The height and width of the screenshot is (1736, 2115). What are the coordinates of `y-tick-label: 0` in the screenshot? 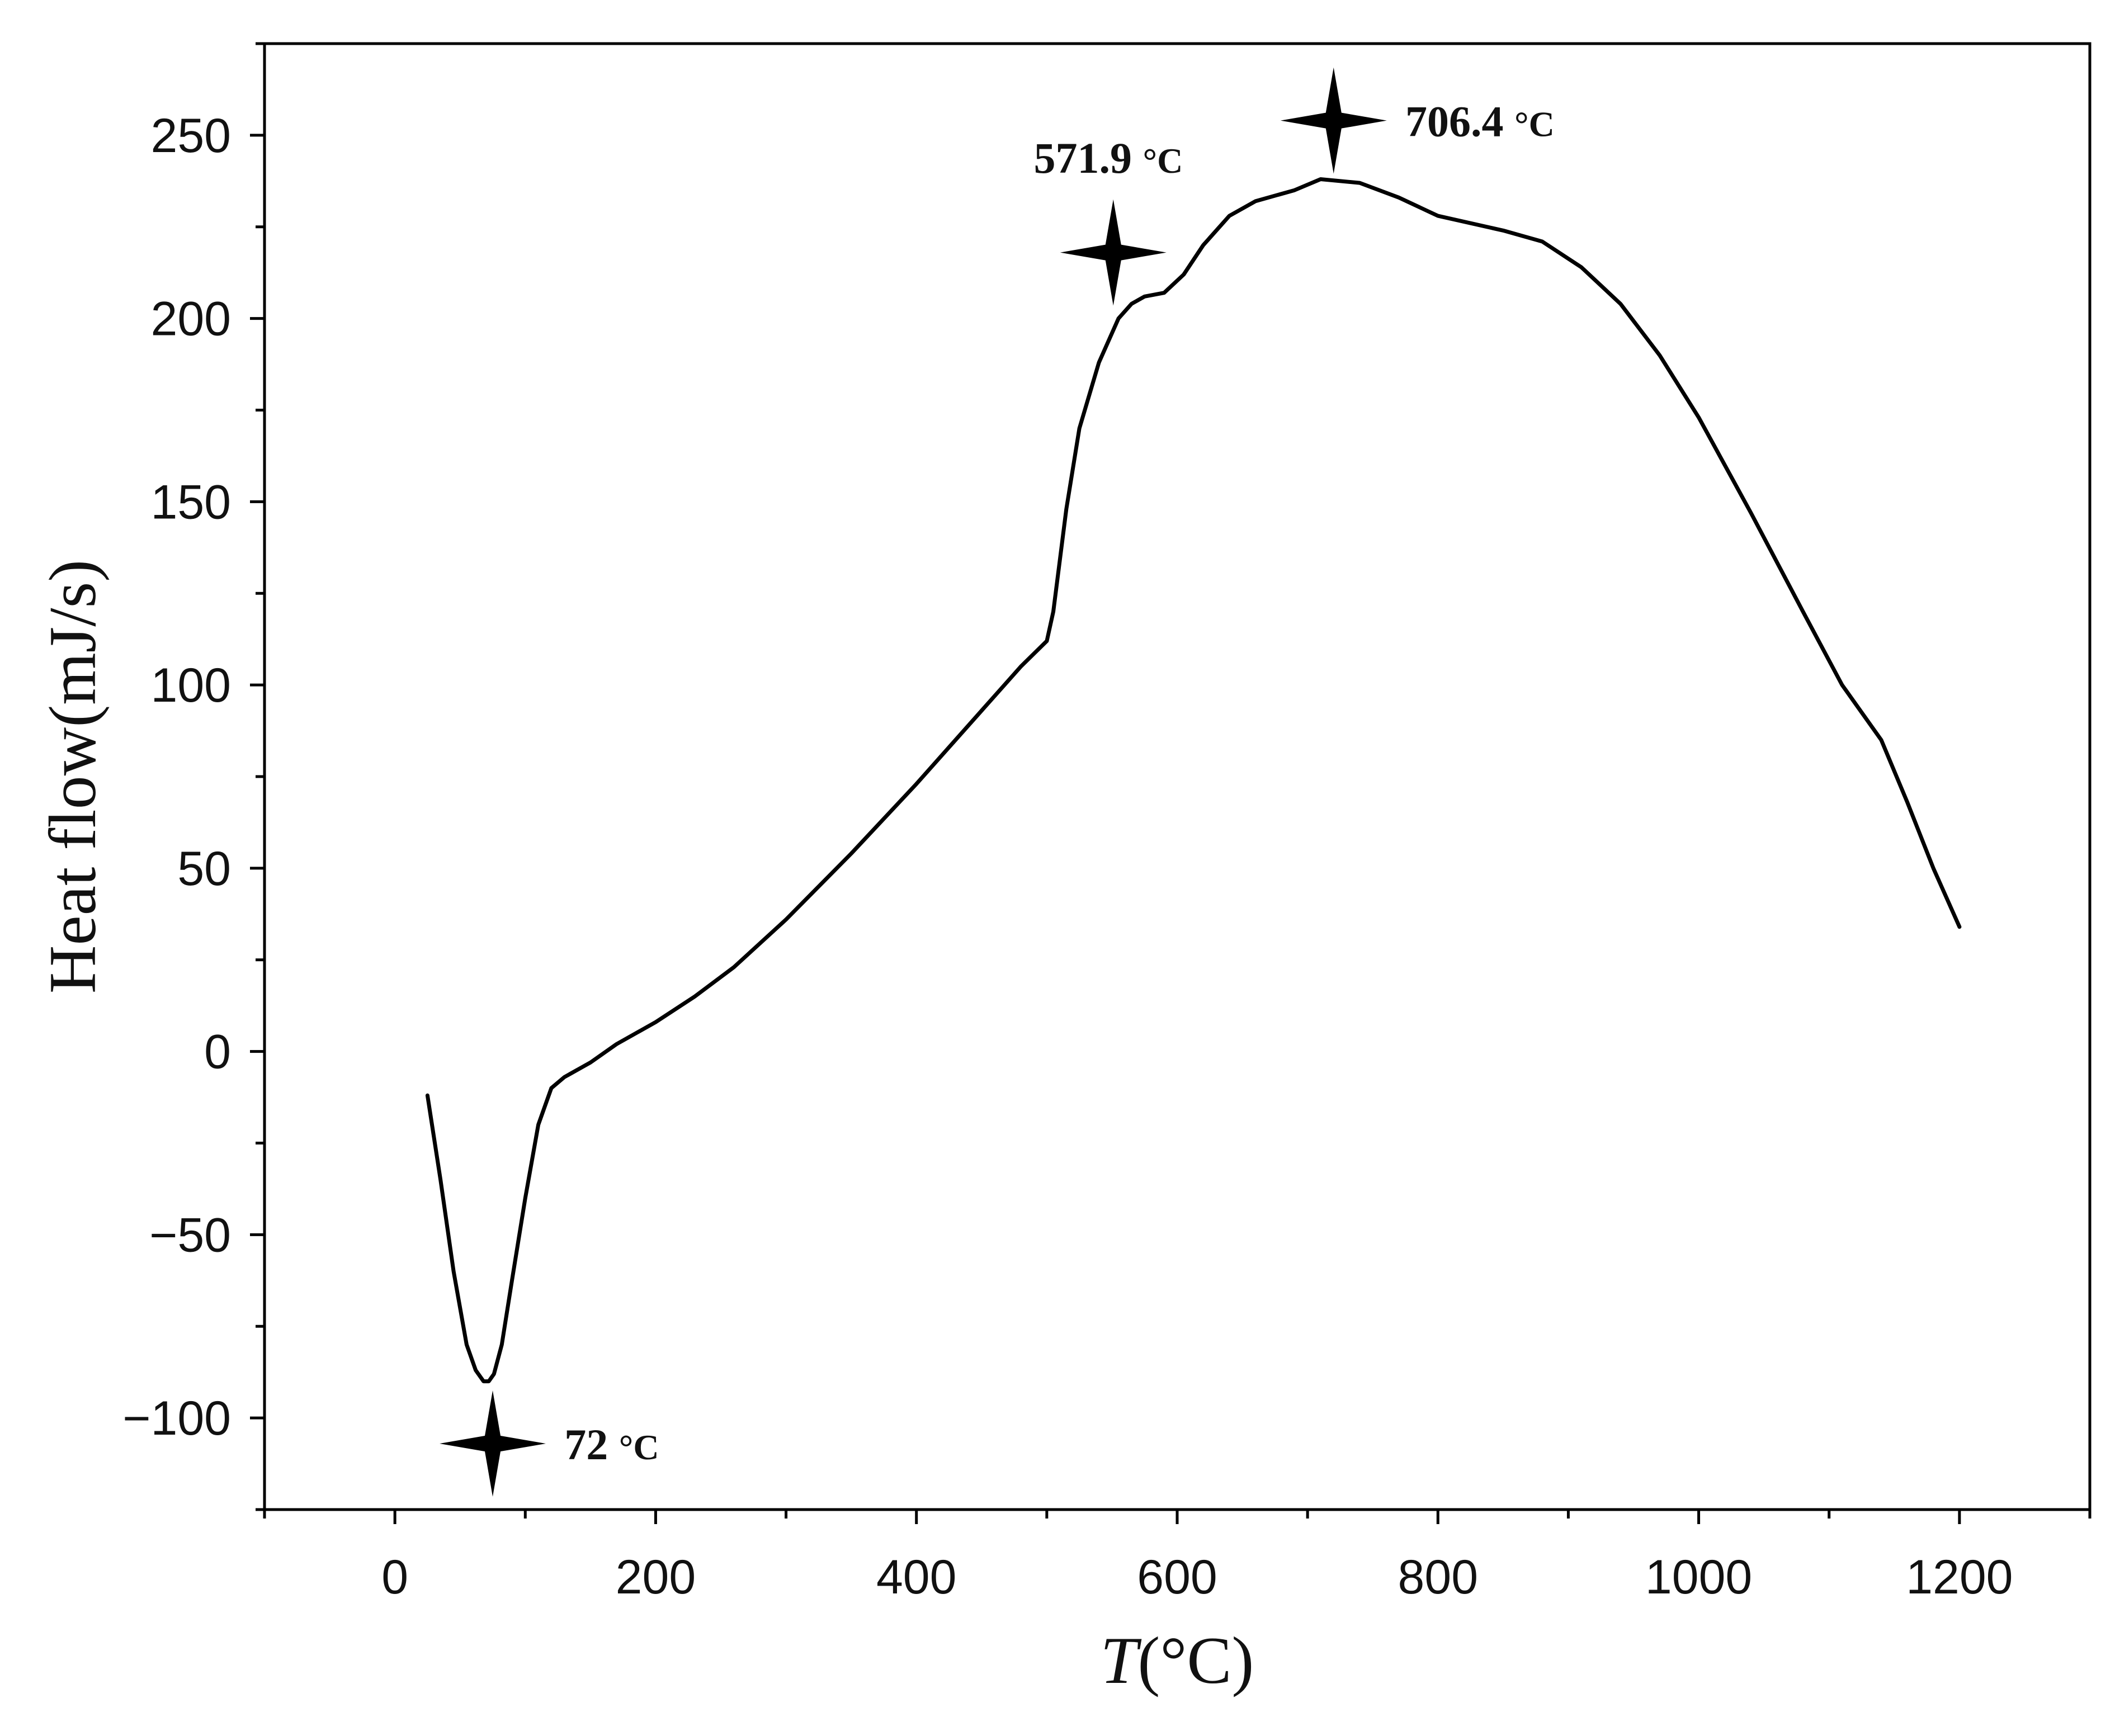 It's located at (217, 1052).